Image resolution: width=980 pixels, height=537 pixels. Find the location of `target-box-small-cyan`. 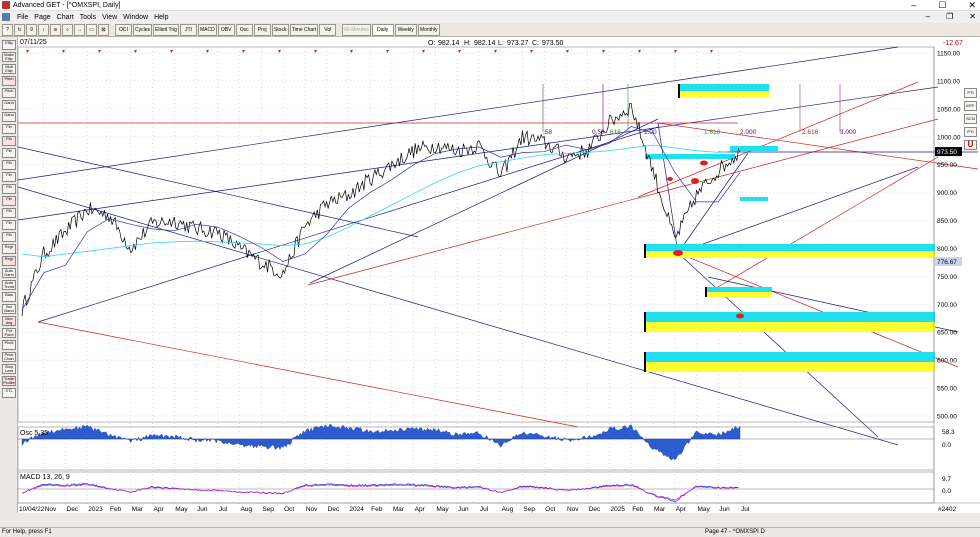

target-box-small-cyan is located at coordinates (739, 289).